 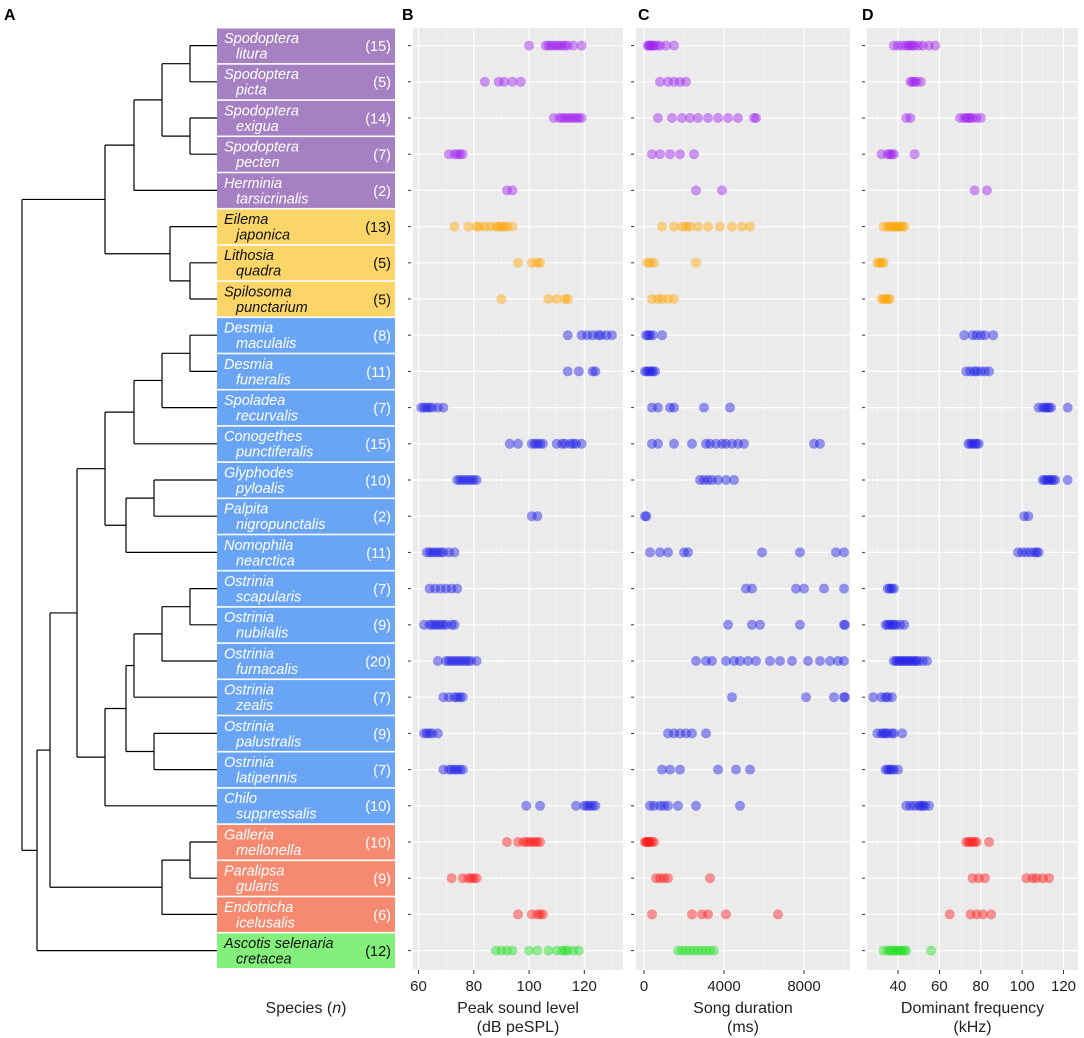 What do you see at coordinates (265, 923) in the screenshot?
I see `species-epithet: icelusalis` at bounding box center [265, 923].